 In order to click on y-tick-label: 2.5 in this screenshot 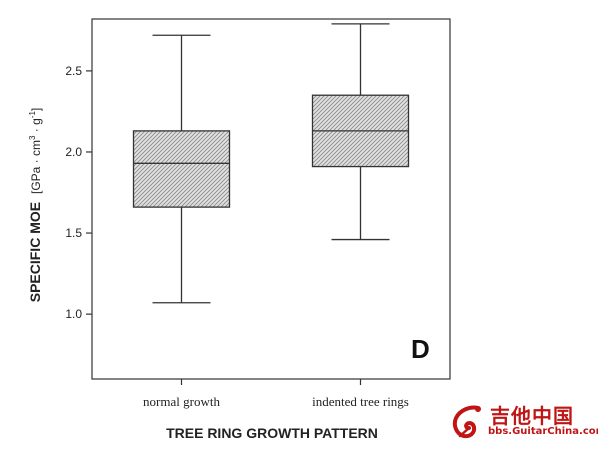, I will do `click(73, 71)`.